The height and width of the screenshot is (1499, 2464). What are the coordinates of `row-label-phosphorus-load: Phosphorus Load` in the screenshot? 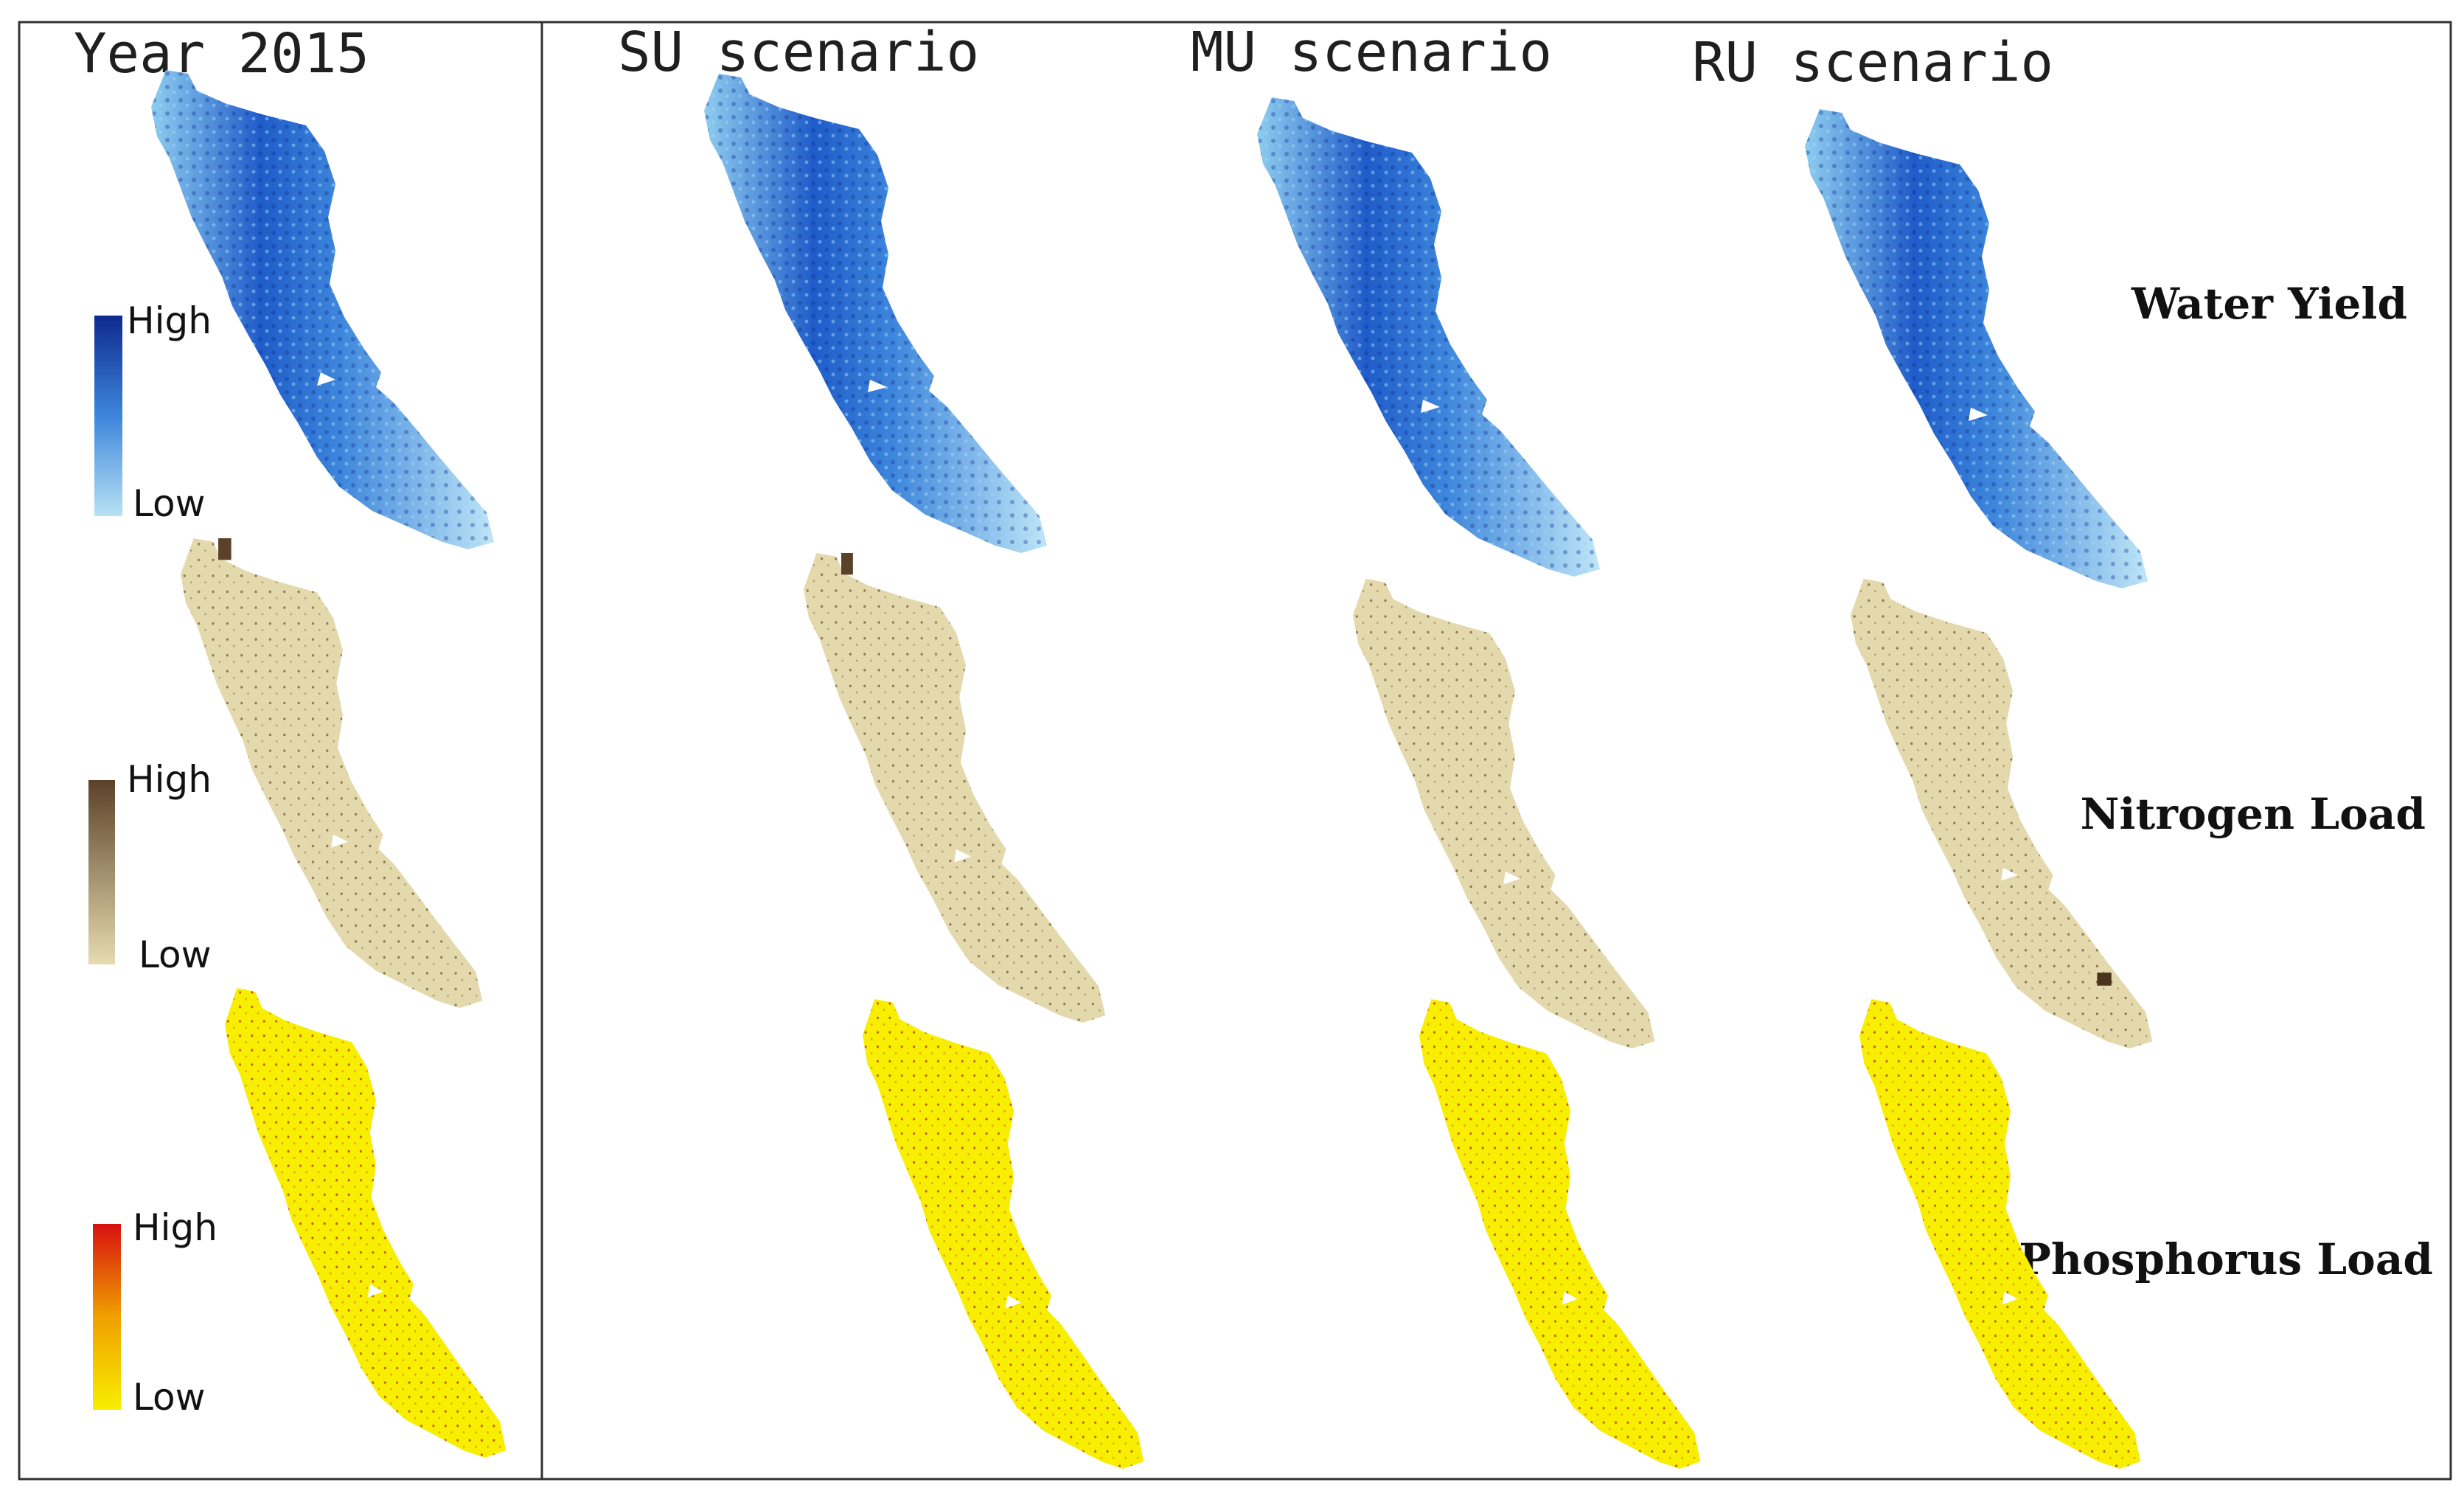 It's located at (2226, 1259).